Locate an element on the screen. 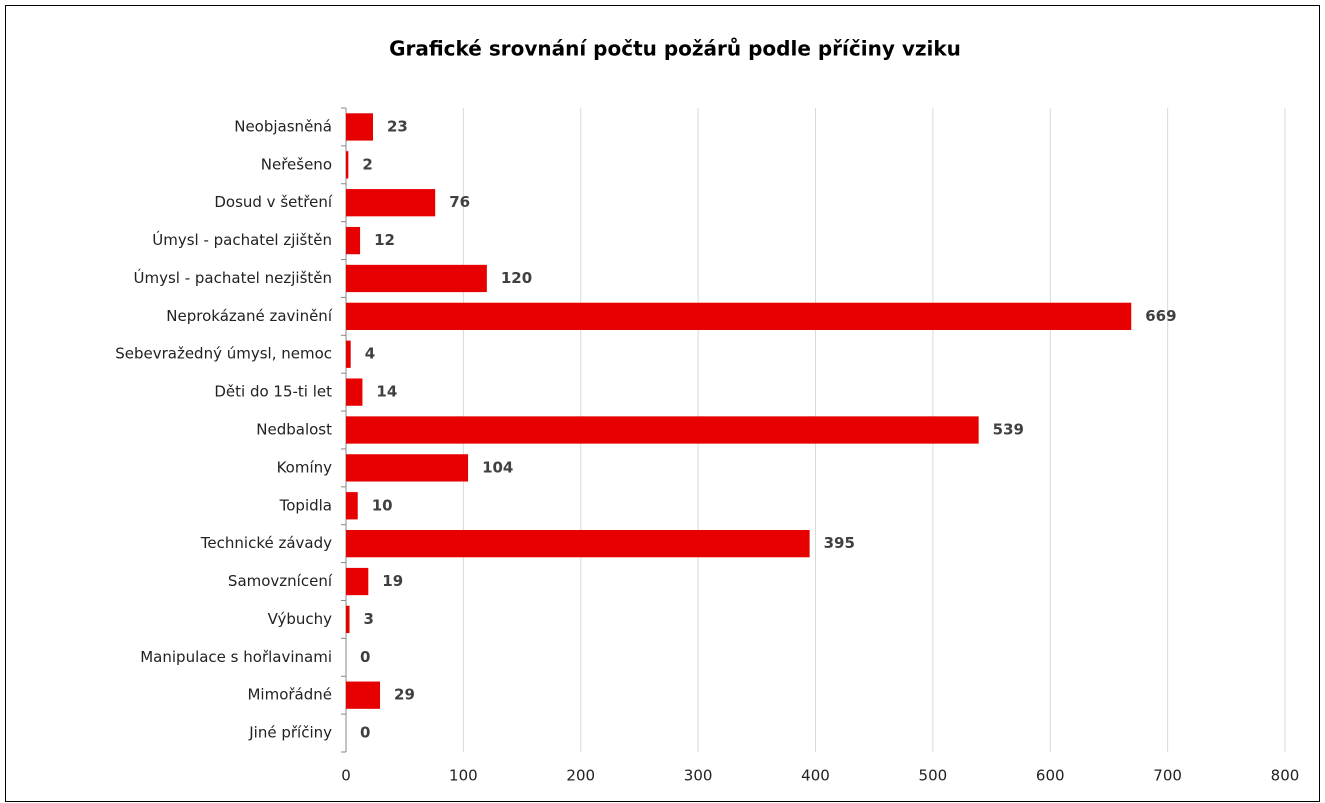  value-label: 76 is located at coordinates (459, 202).